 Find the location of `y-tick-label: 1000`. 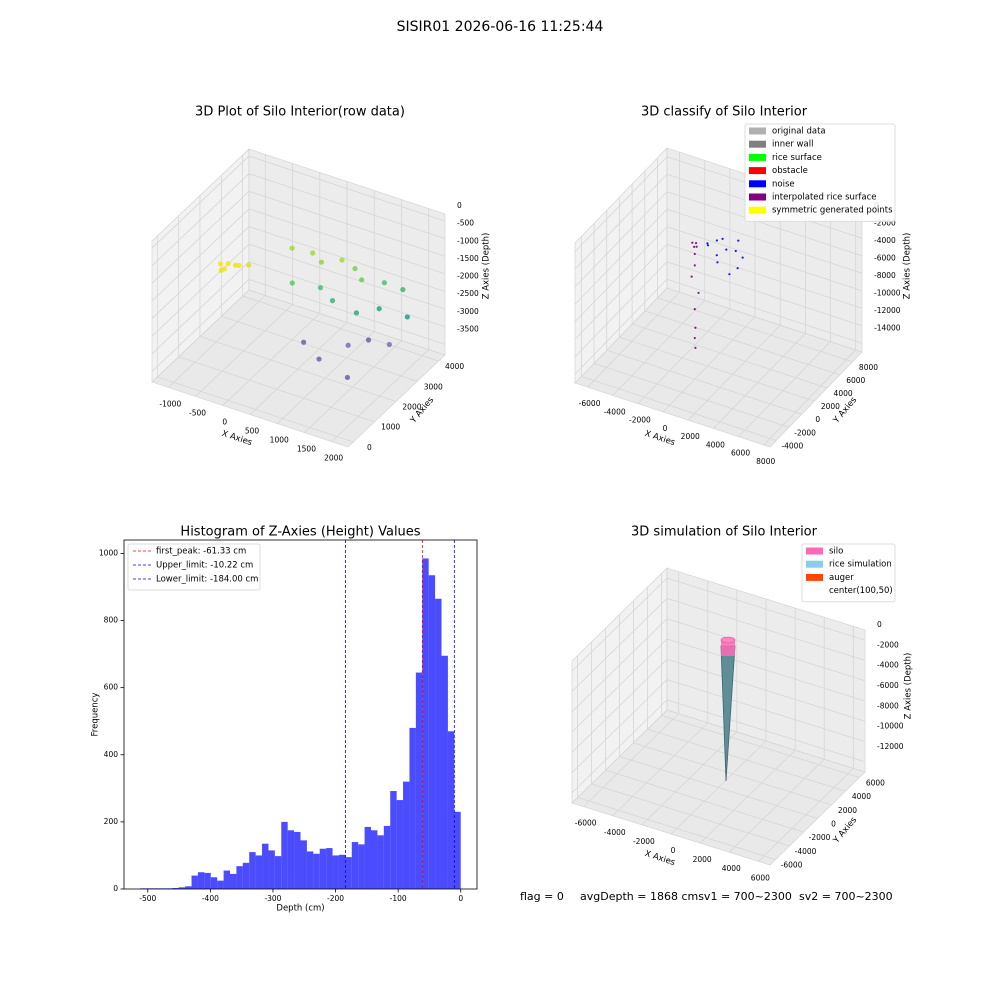

y-tick-label: 1000 is located at coordinates (108, 552).